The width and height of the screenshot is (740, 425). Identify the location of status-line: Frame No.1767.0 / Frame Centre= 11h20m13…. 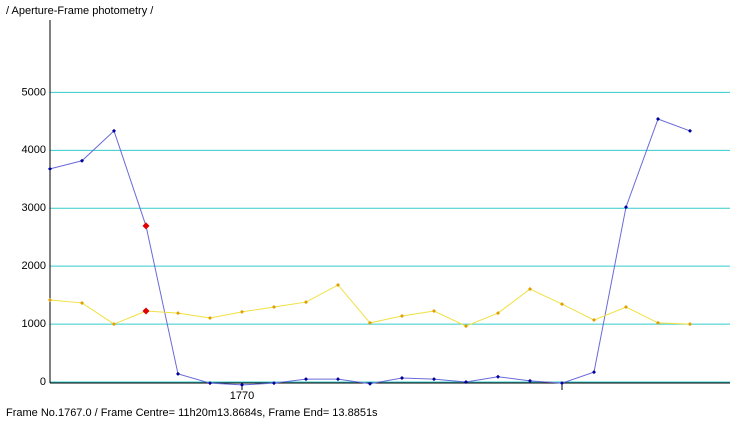
(192, 413).